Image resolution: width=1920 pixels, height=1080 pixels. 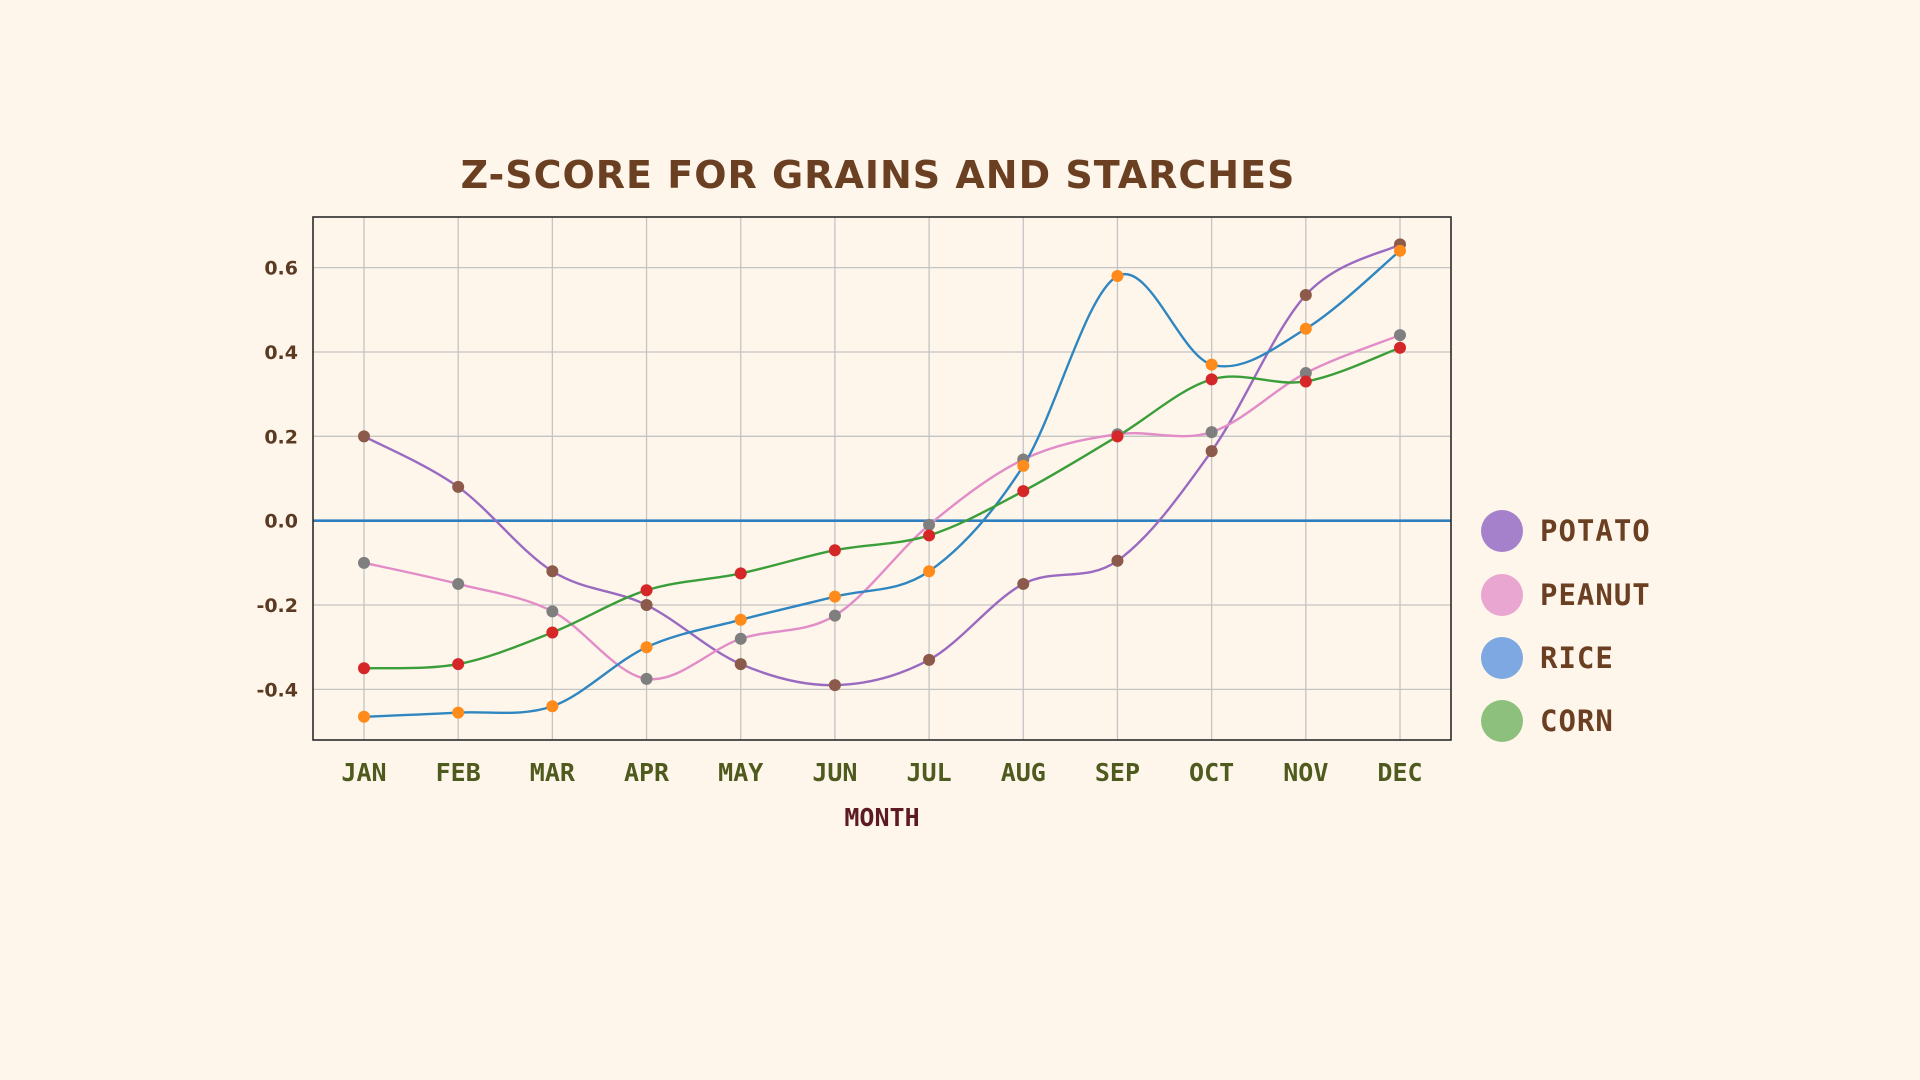 What do you see at coordinates (1399, 772) in the screenshot?
I see `x-tick-label: DEC` at bounding box center [1399, 772].